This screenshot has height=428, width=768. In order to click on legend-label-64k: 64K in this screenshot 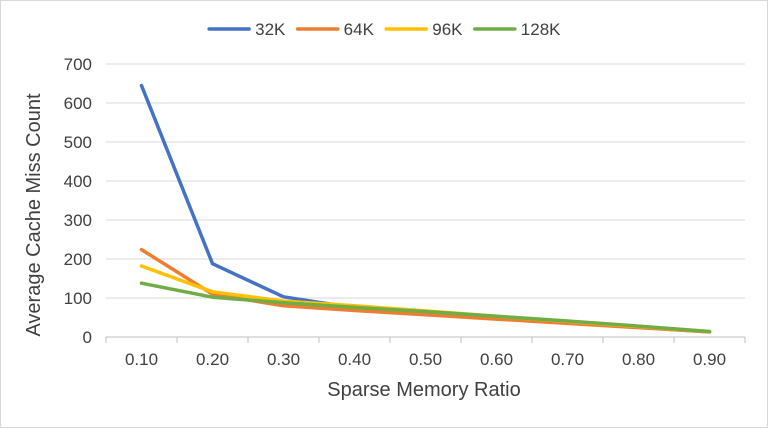, I will do `click(359, 29)`.